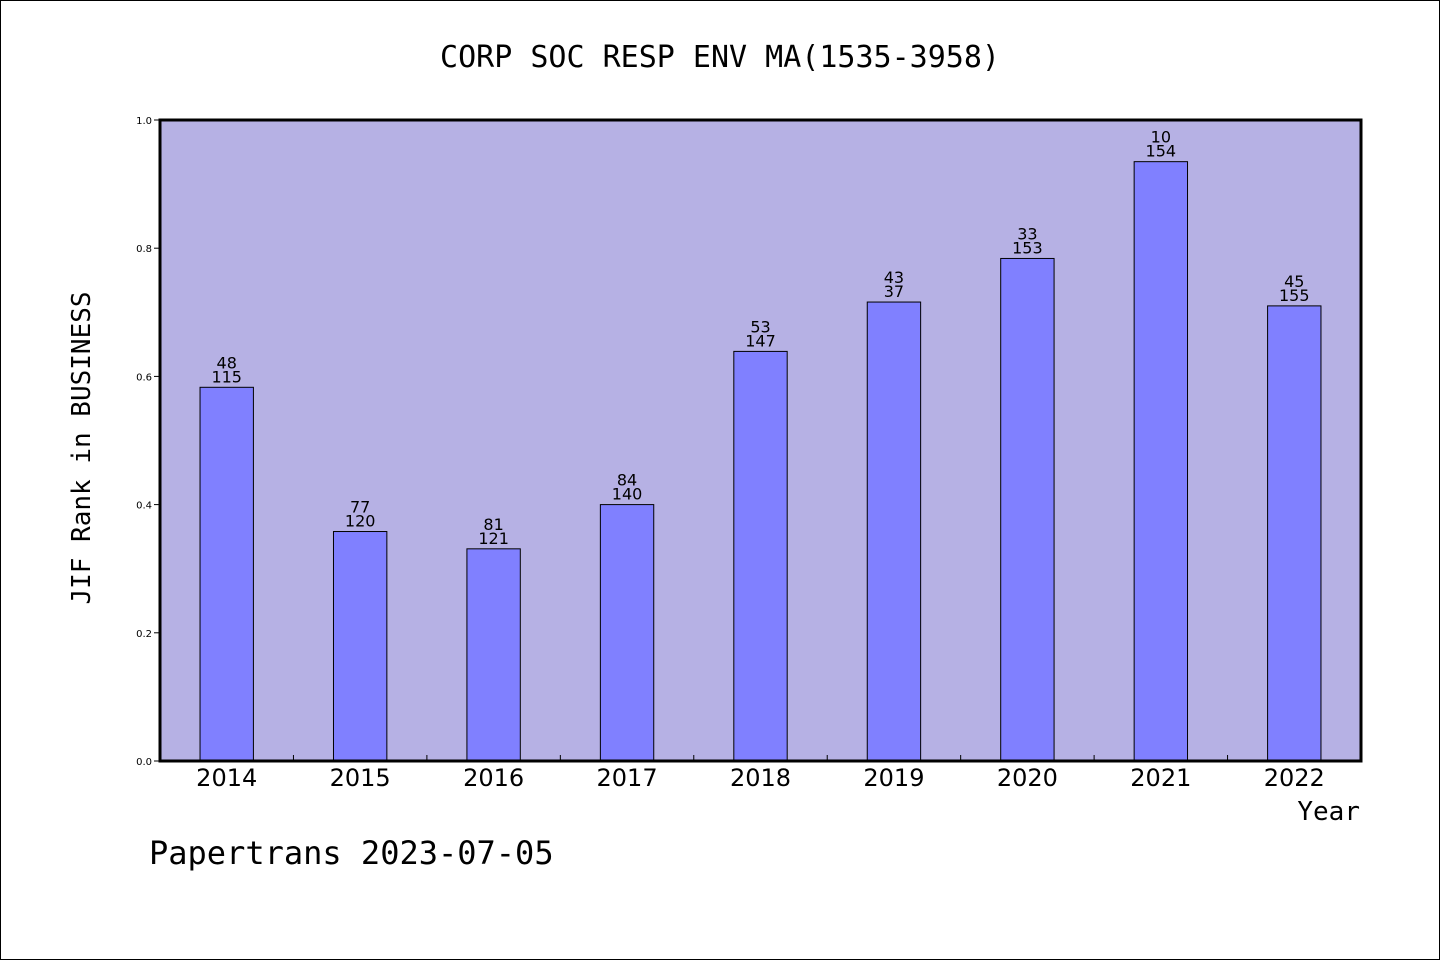 Image resolution: width=1440 pixels, height=960 pixels. Describe the element at coordinates (144, 377) in the screenshot. I see `y-tick-label: 0.6` at that location.